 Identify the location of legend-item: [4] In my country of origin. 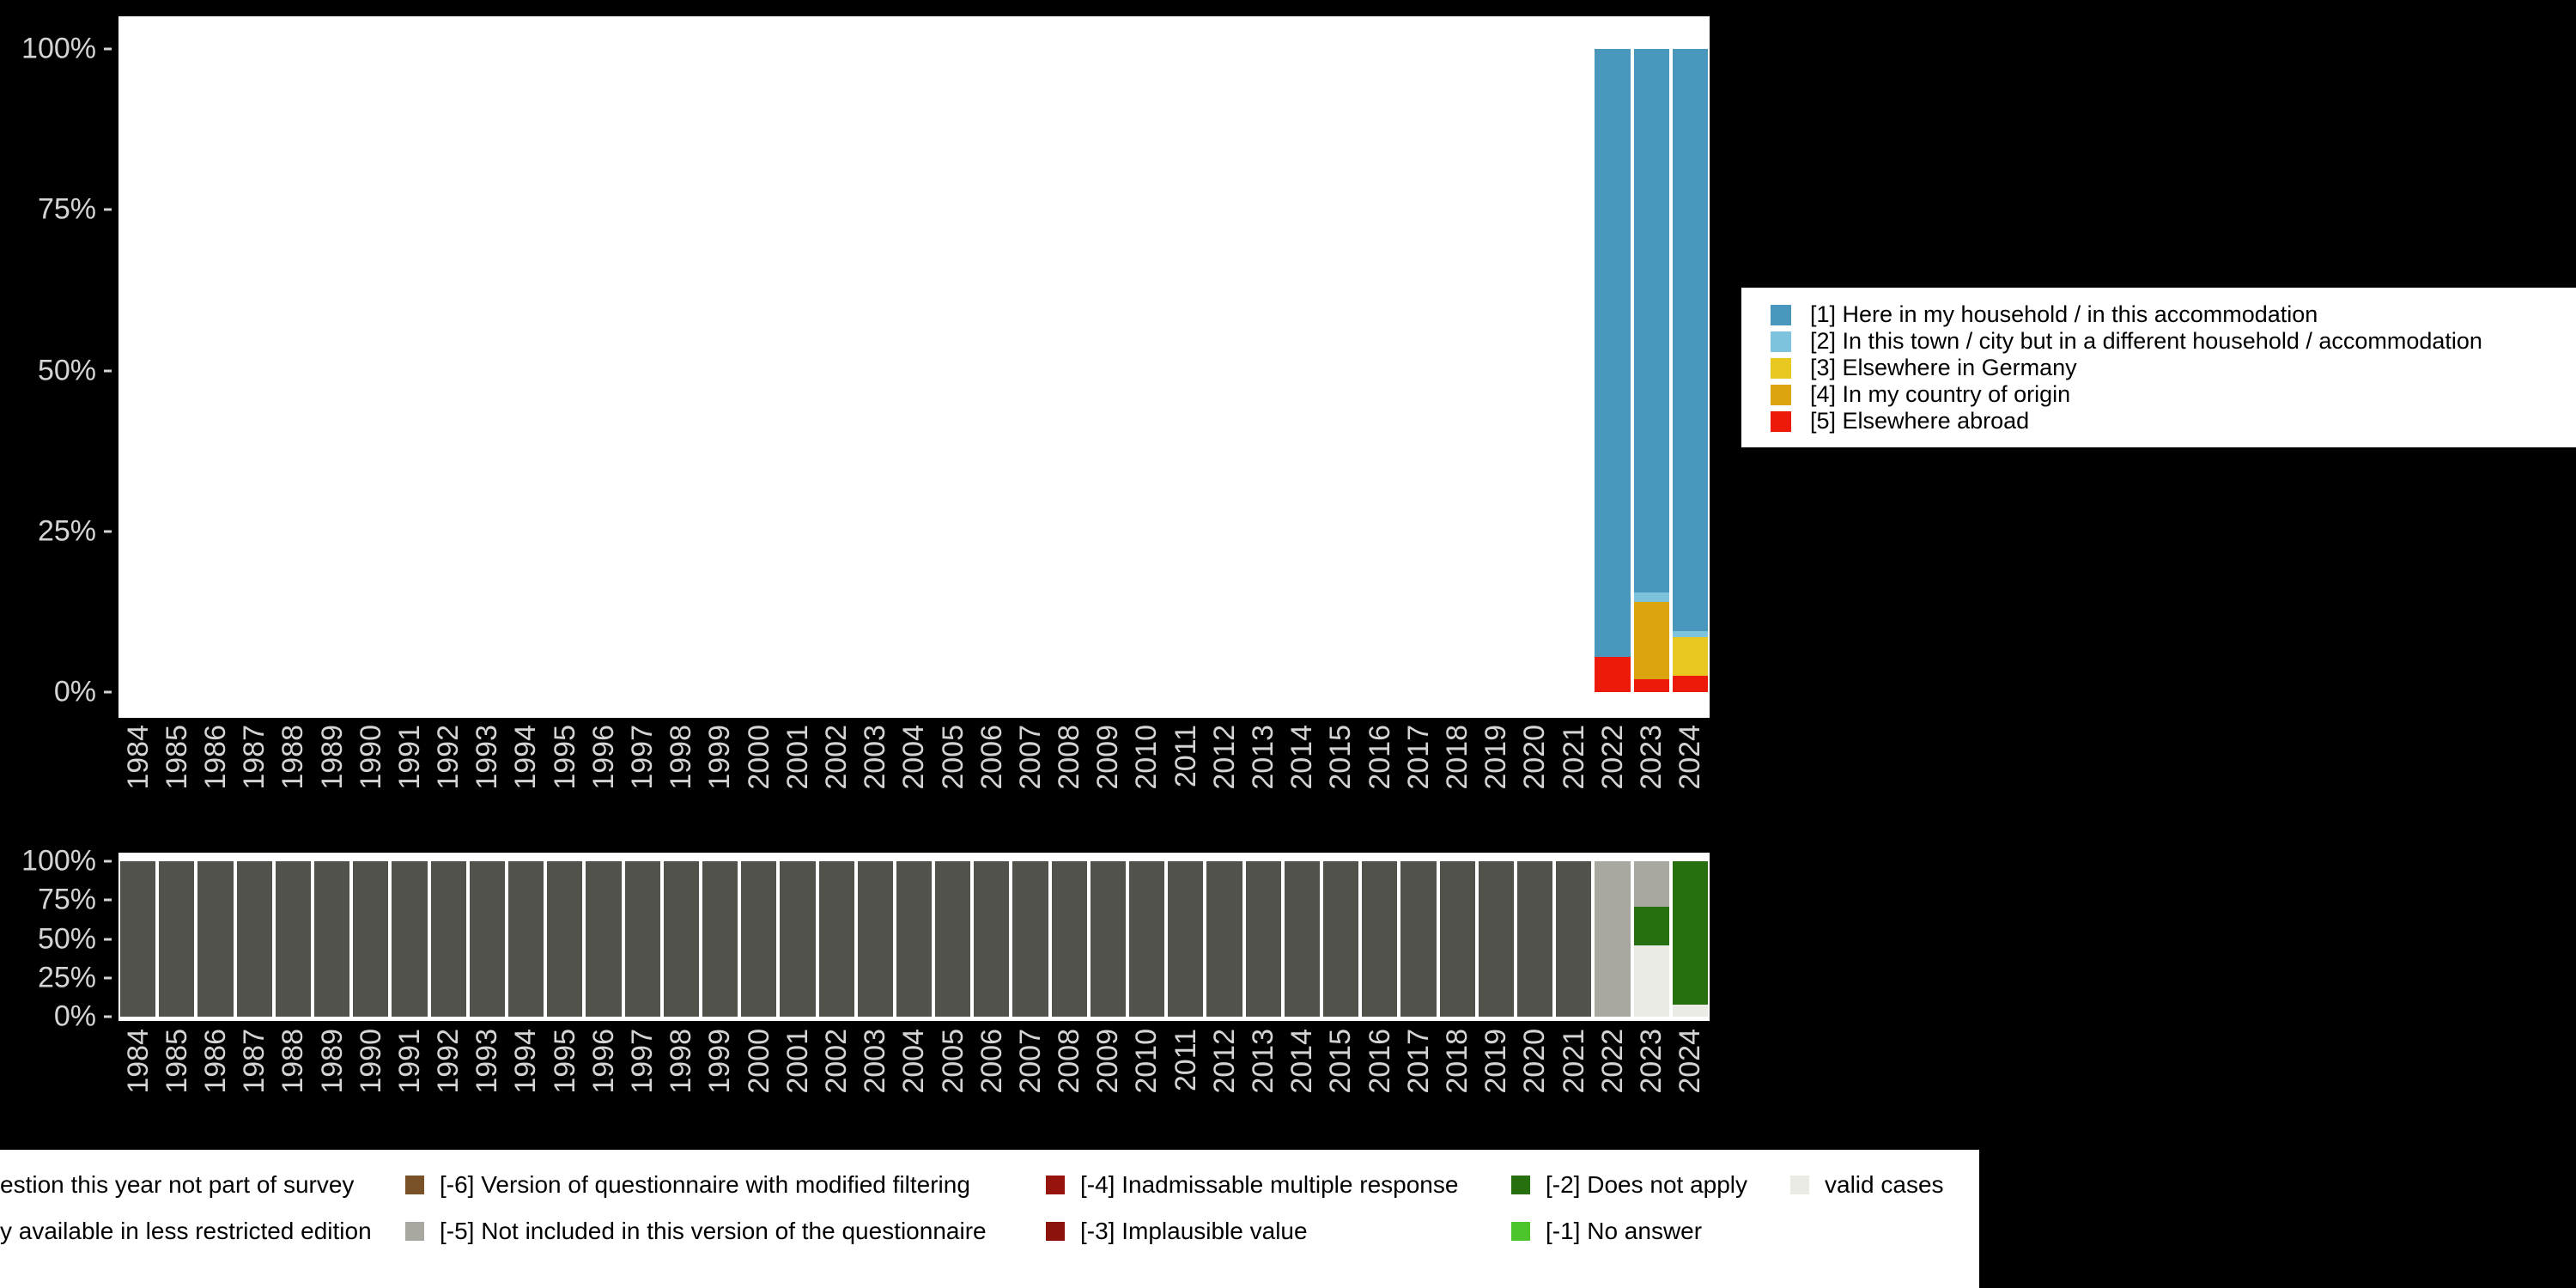
(2173, 394).